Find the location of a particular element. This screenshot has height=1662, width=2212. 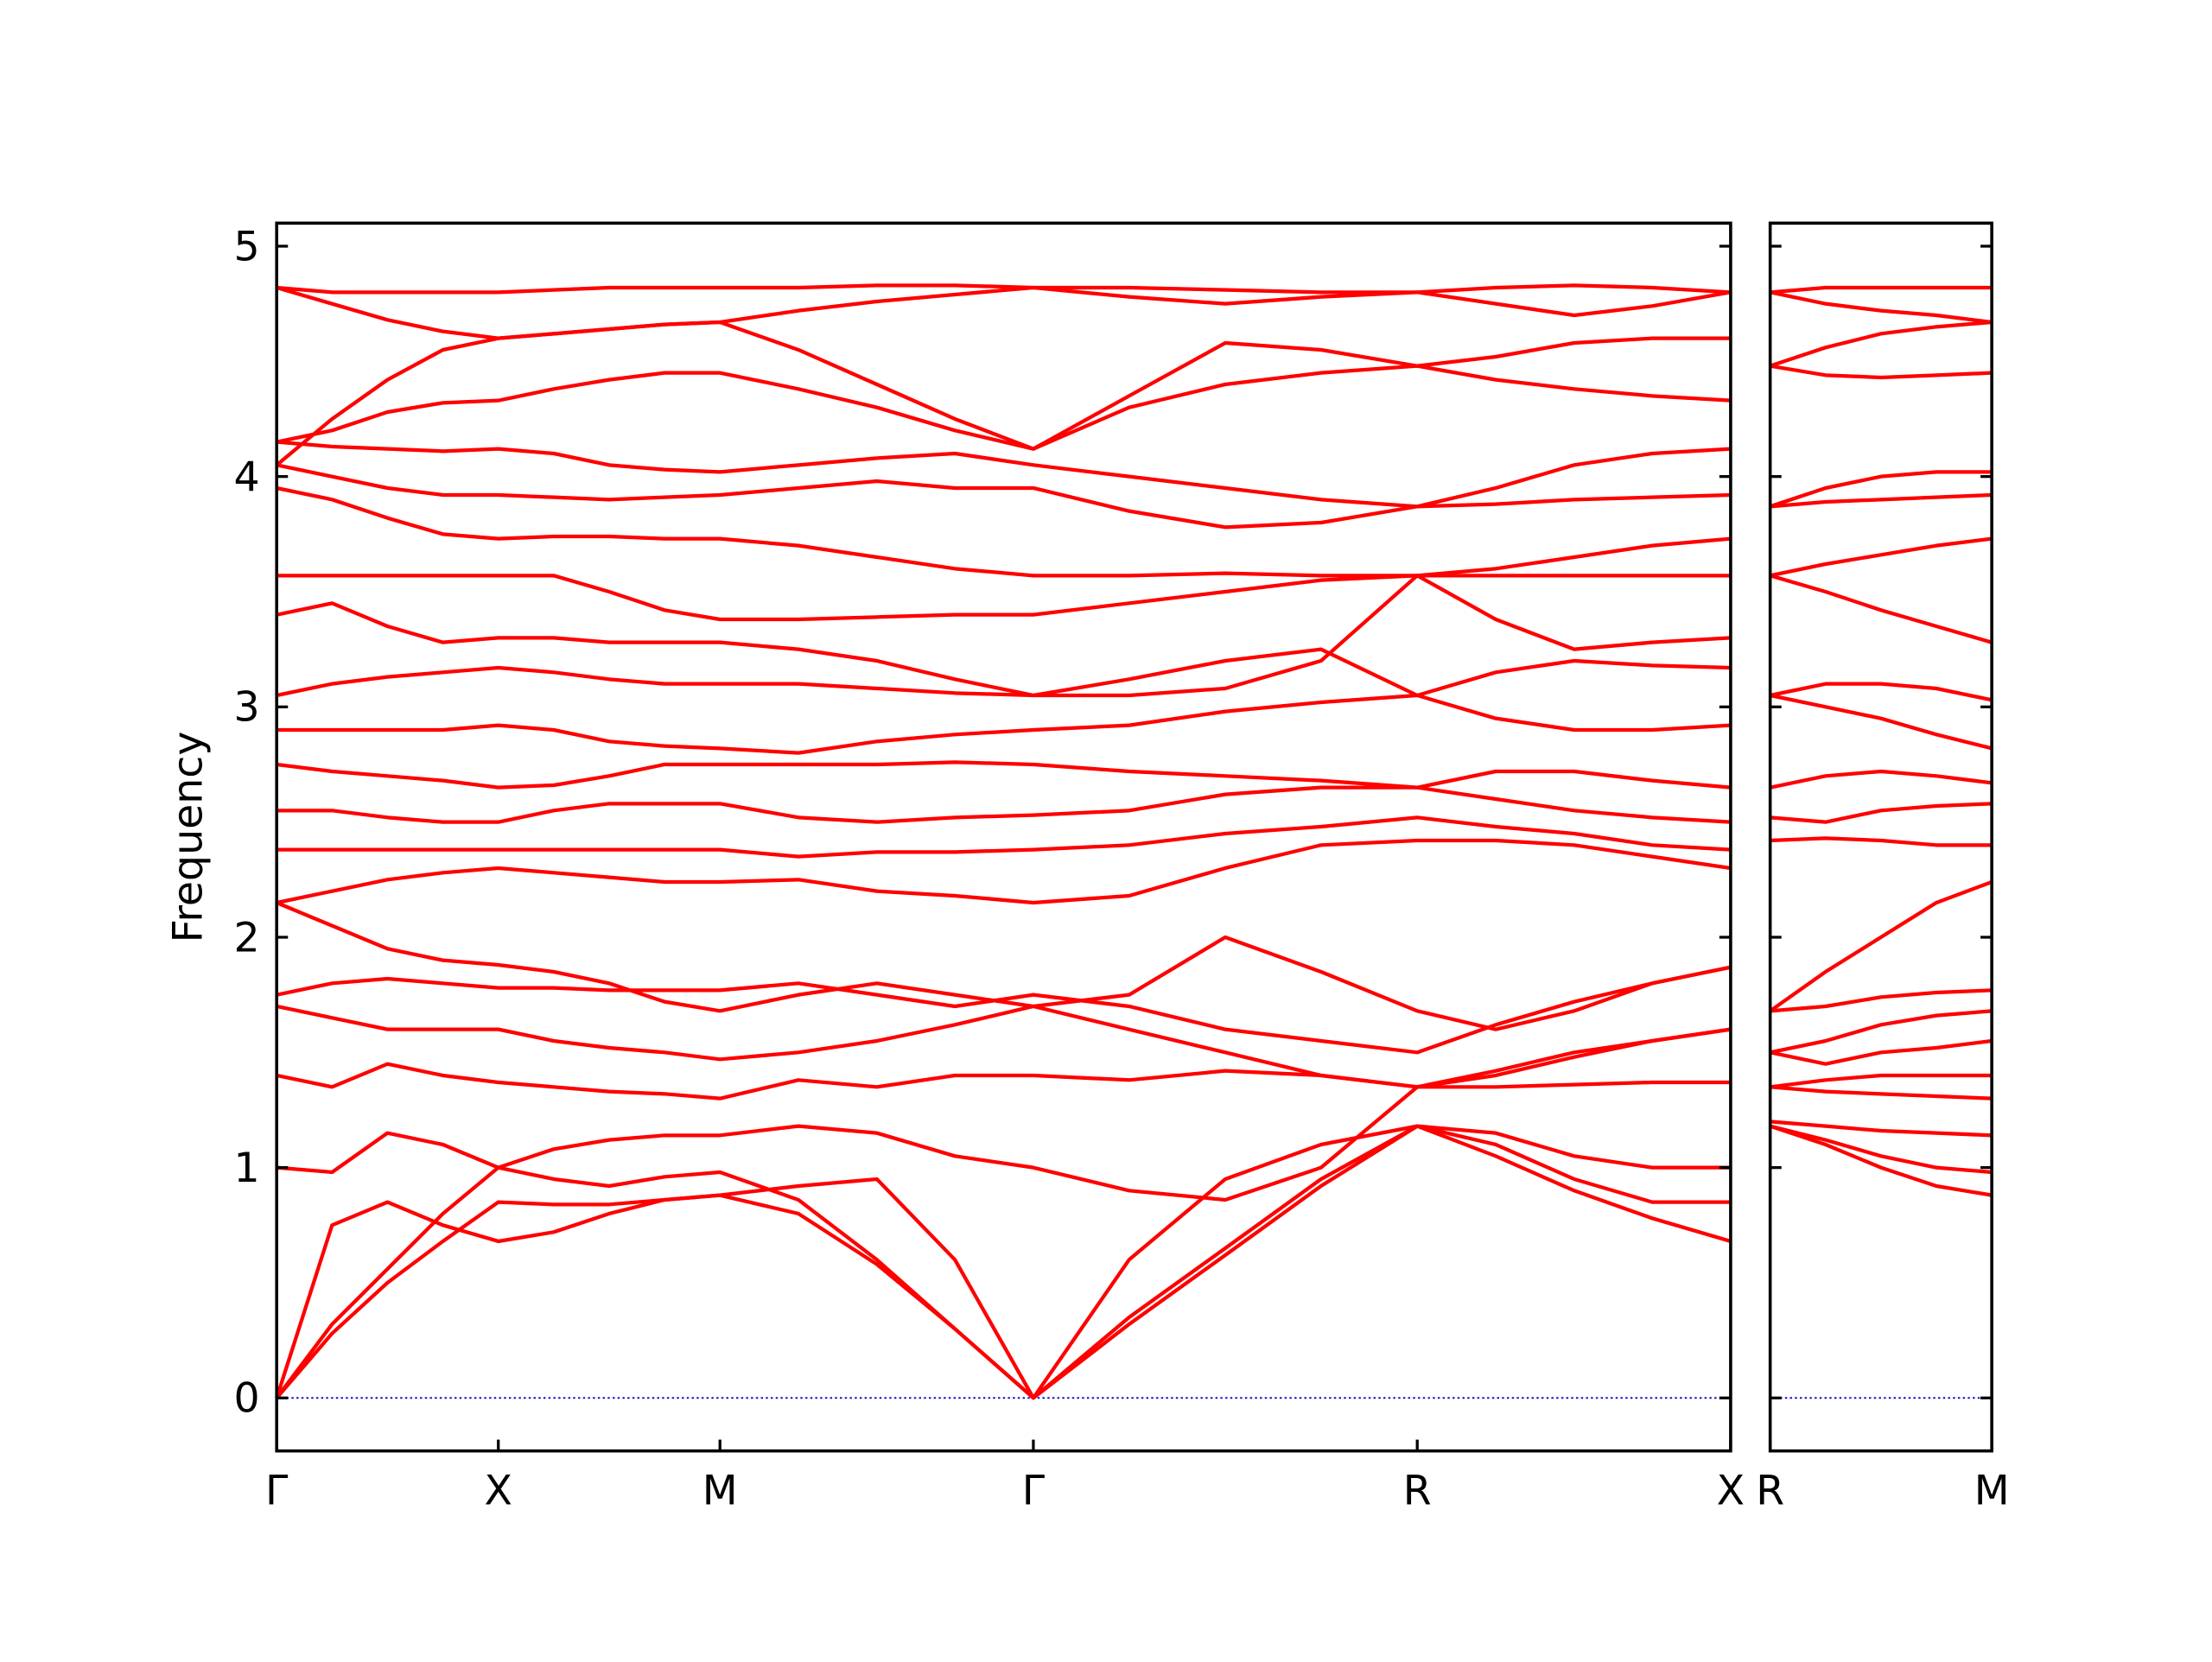

y-tick-label: 2 is located at coordinates (246, 937).